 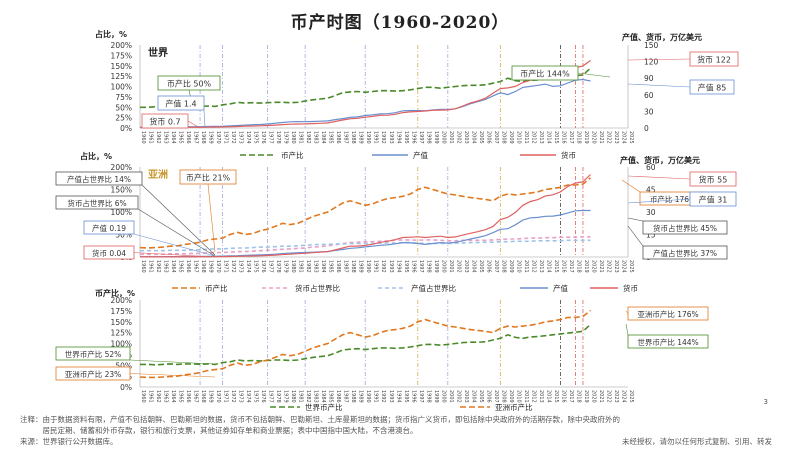 I want to click on annotation-label: 产值 1.4, so click(x=180, y=104).